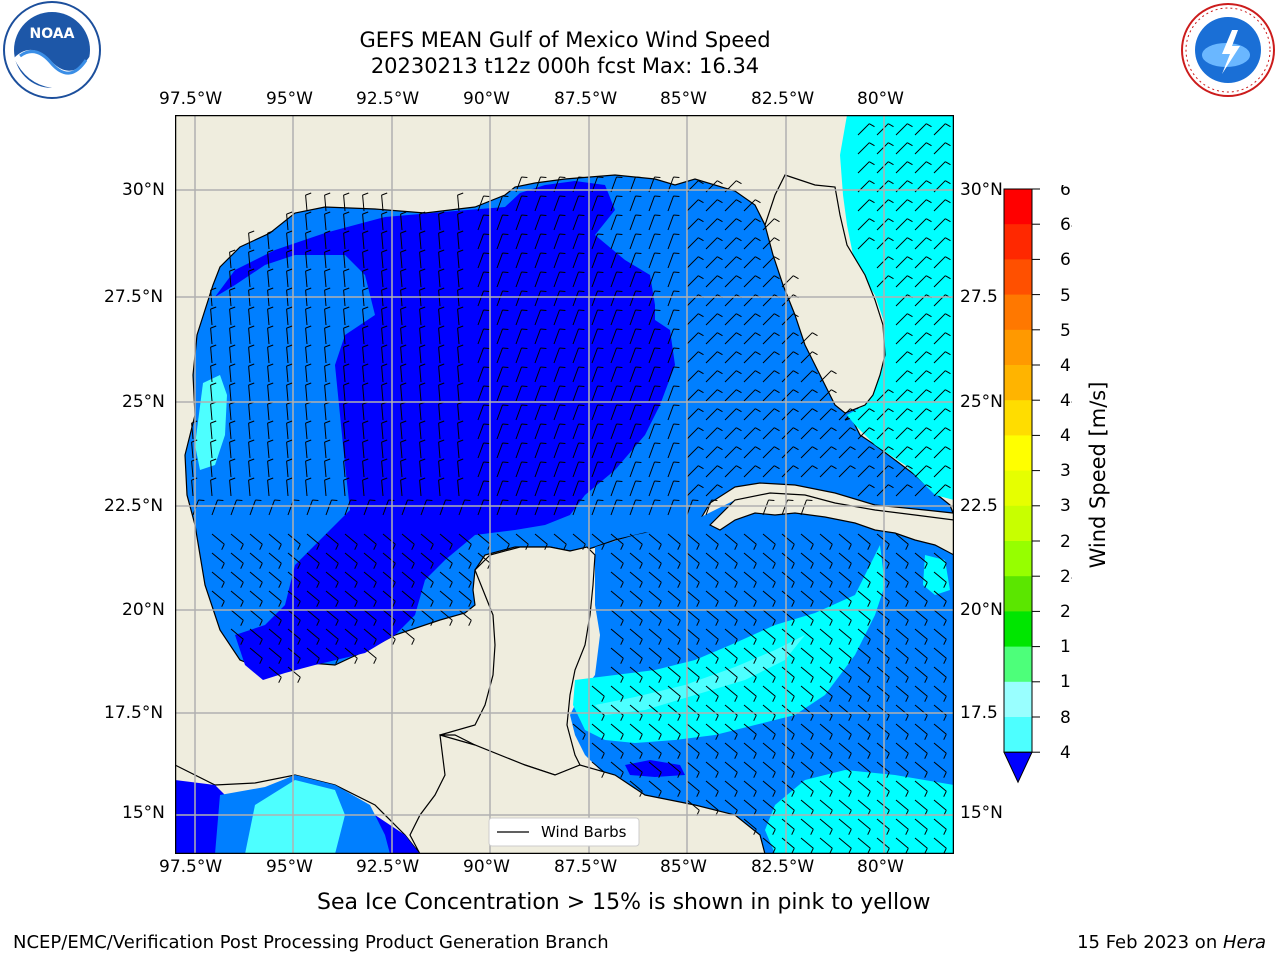  I want to click on top-lon-label: 97.5°W, so click(191, 99).